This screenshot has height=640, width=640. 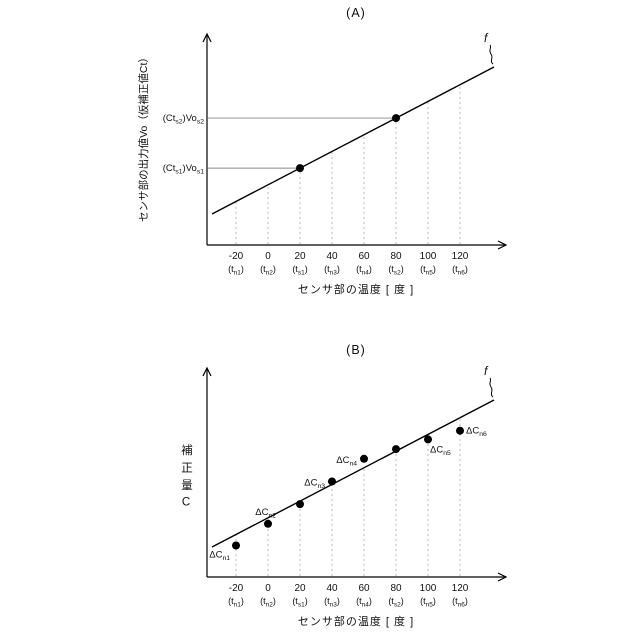 I want to click on chart-a-x-axis-label: センサ部の温度 [ 度 ], so click(x=356, y=290).